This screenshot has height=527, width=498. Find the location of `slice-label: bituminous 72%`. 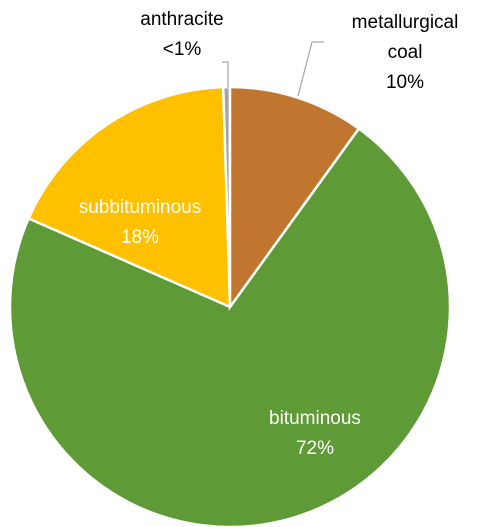

slice-label: bituminous 72% is located at coordinates (315, 434).